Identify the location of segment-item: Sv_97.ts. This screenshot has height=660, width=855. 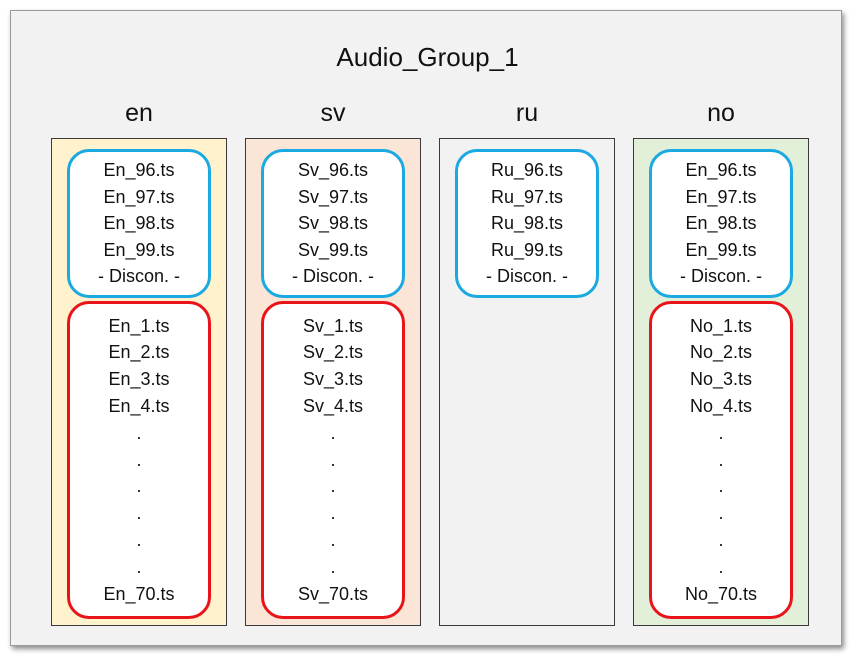
(333, 196).